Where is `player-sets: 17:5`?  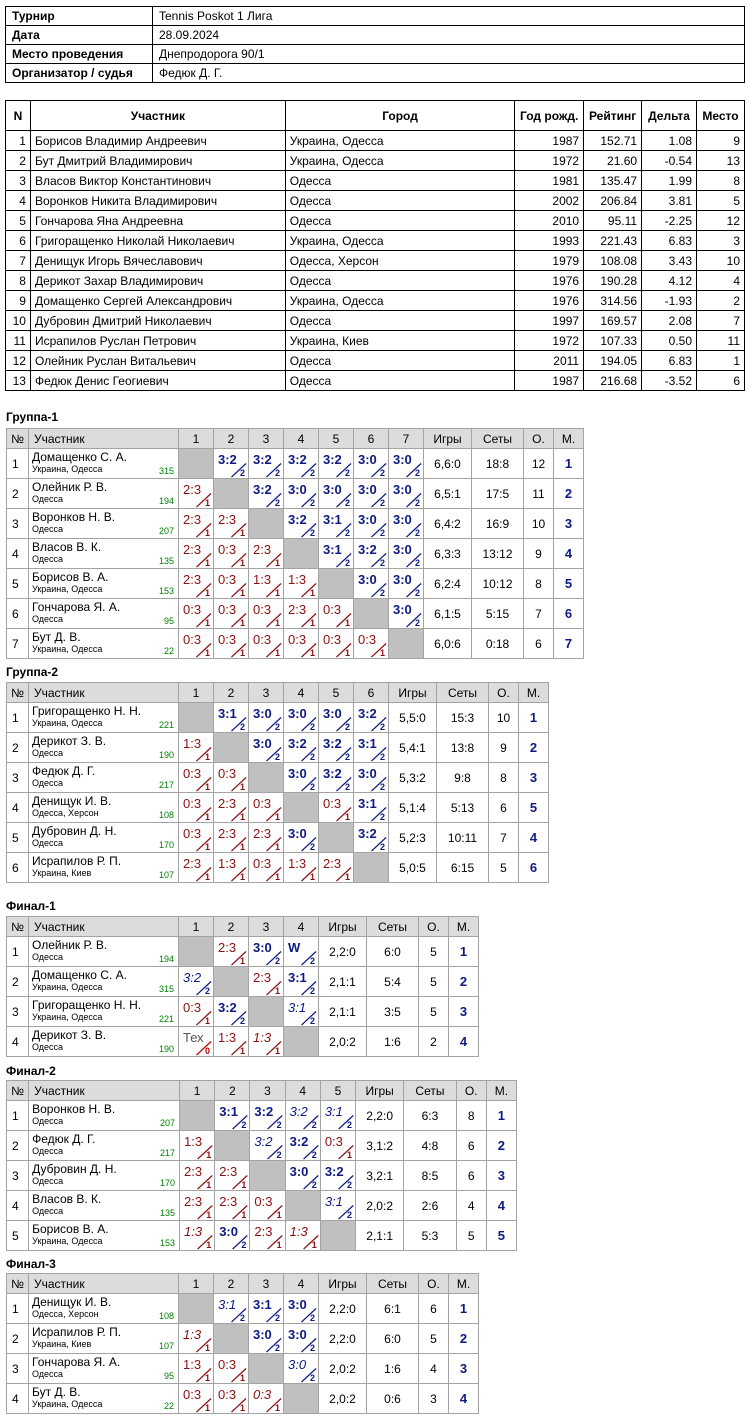
player-sets: 17:5 is located at coordinates (497, 493).